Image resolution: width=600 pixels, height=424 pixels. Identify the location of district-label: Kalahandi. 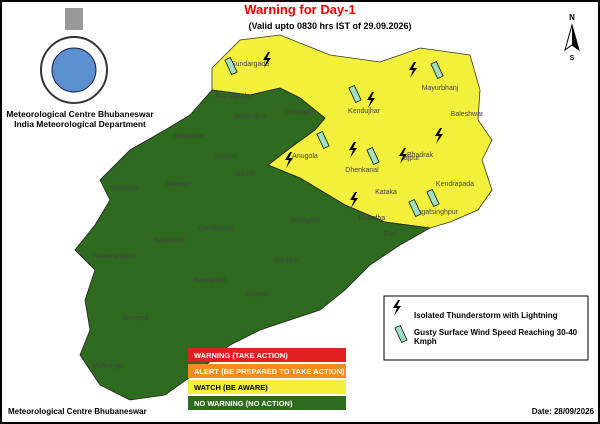
(170, 240).